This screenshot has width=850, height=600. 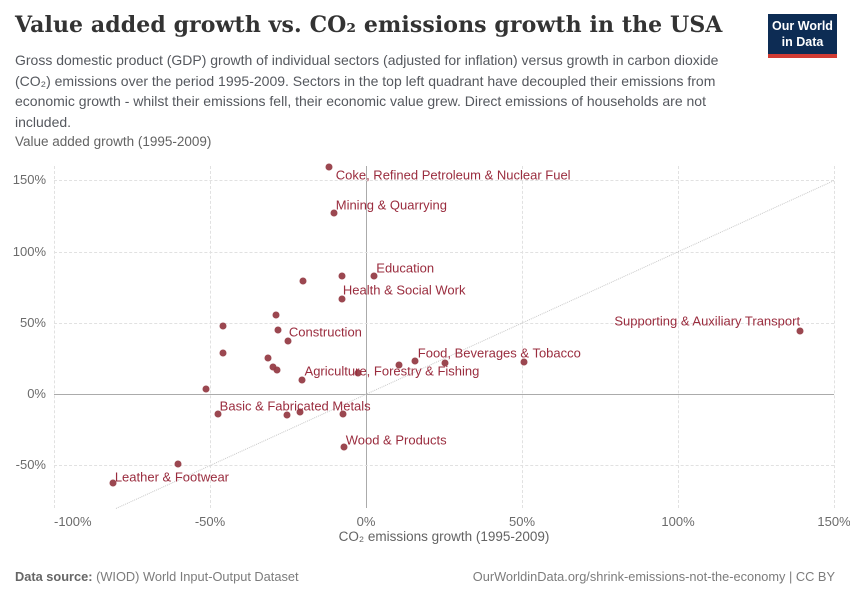 What do you see at coordinates (404, 290) in the screenshot?
I see `point-label: Health & Social Work` at bounding box center [404, 290].